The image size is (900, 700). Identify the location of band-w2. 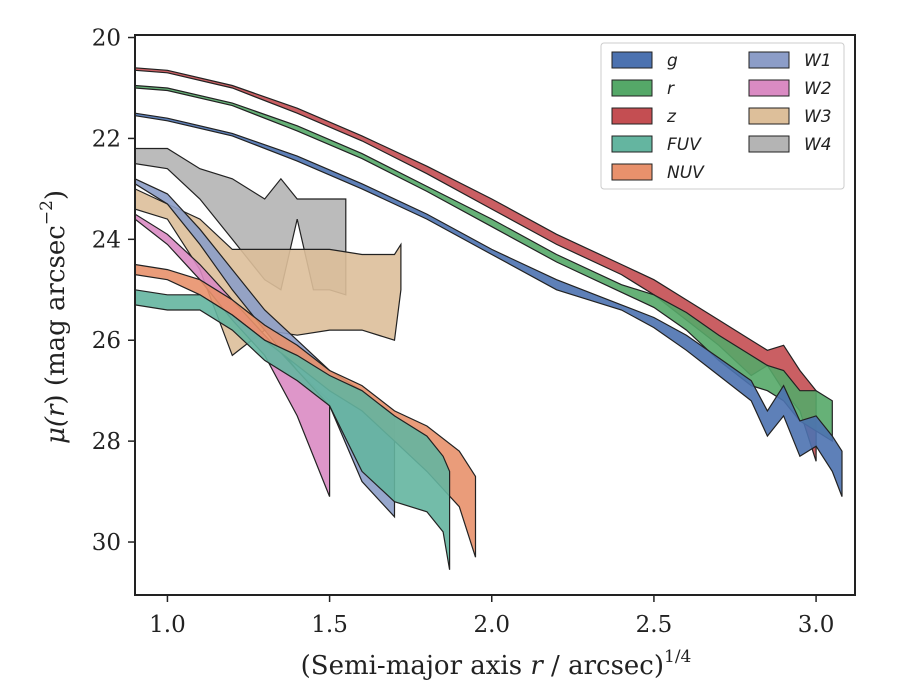
(233, 355).